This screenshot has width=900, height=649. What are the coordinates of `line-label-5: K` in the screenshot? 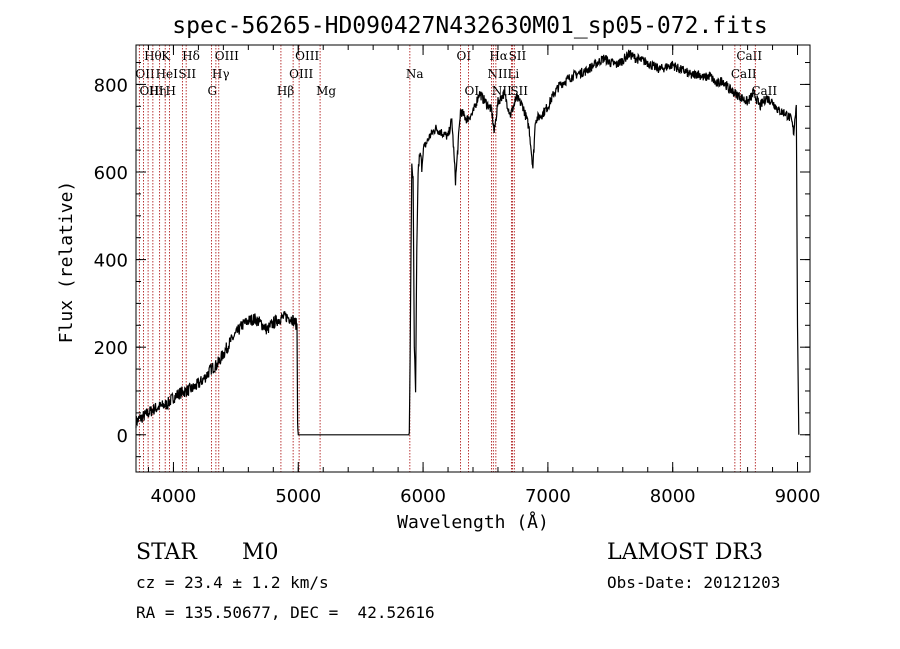 It's located at (166, 56).